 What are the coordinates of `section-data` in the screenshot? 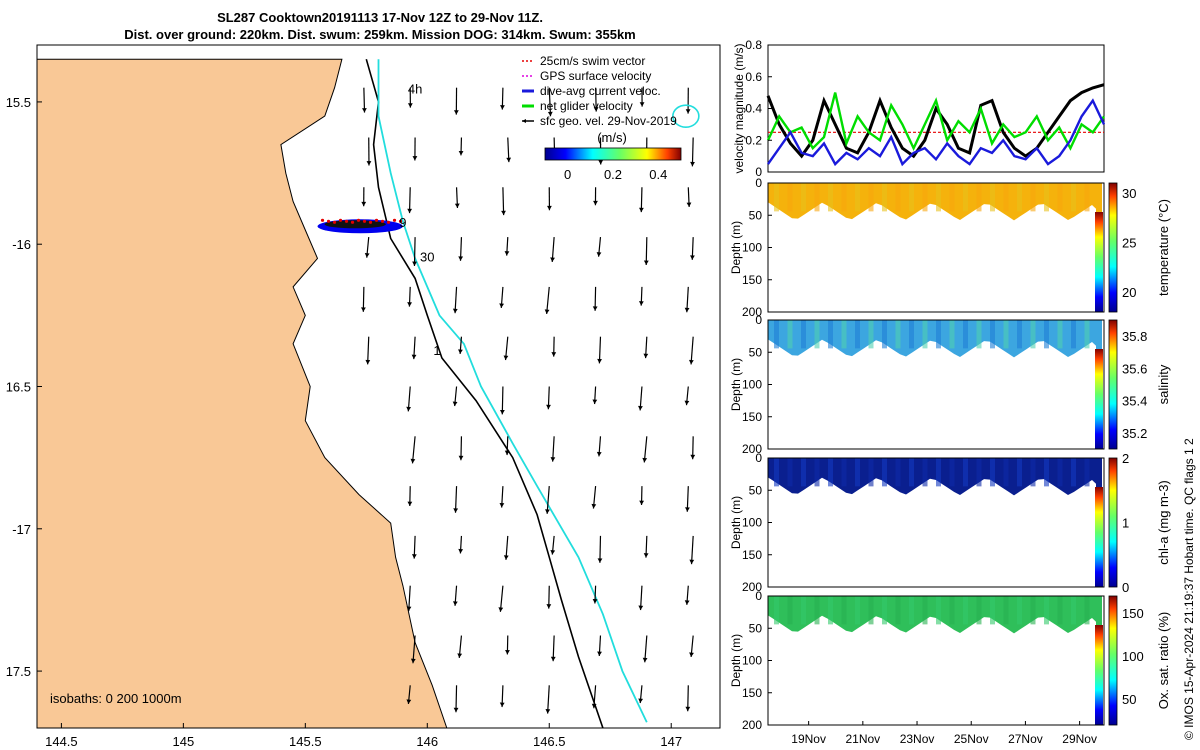 It's located at (935, 247).